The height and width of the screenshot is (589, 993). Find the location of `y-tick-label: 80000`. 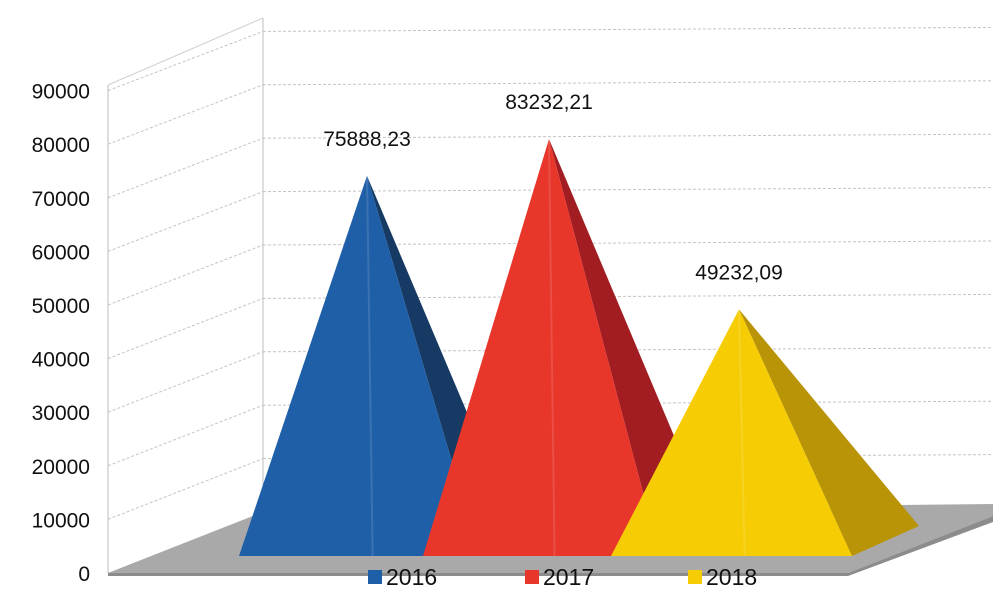

y-tick-label: 80000 is located at coordinates (61, 145).